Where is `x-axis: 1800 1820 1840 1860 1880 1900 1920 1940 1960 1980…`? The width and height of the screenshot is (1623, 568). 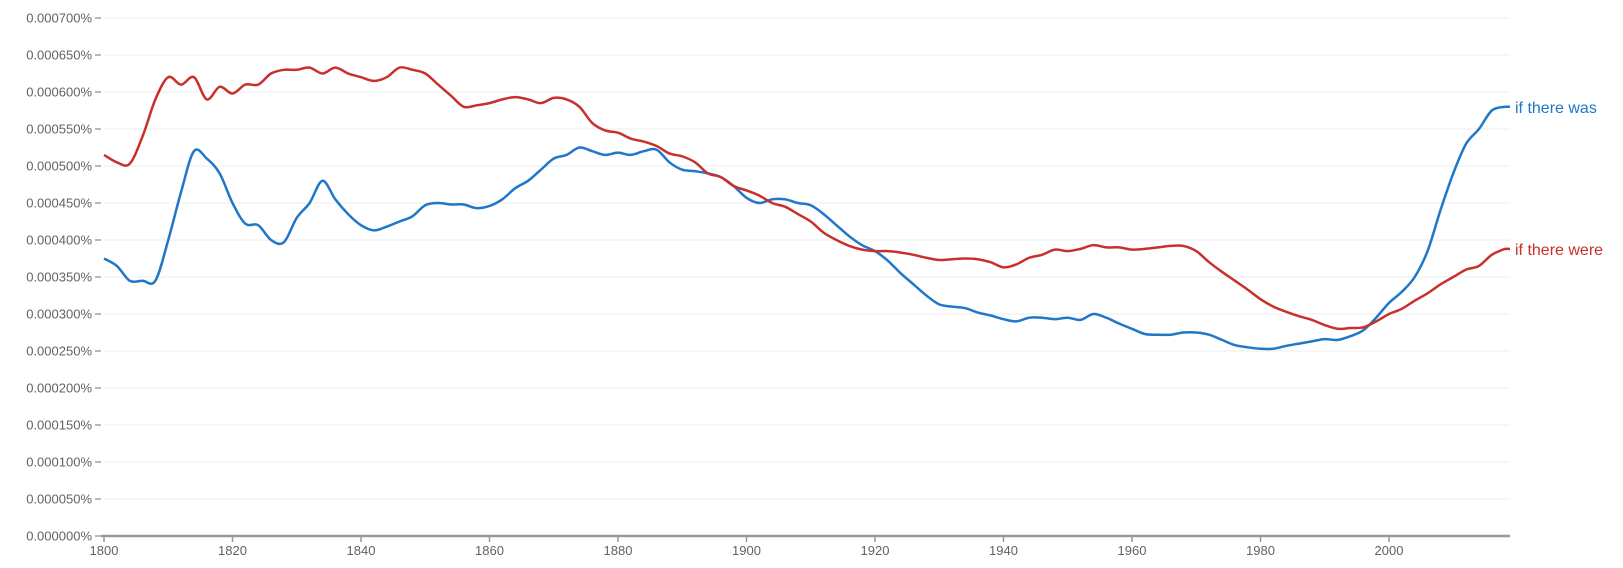
x-axis: 1800 1820 1840 1860 1880 1900 1920 1940 1960 1980… is located at coordinates (800, 546).